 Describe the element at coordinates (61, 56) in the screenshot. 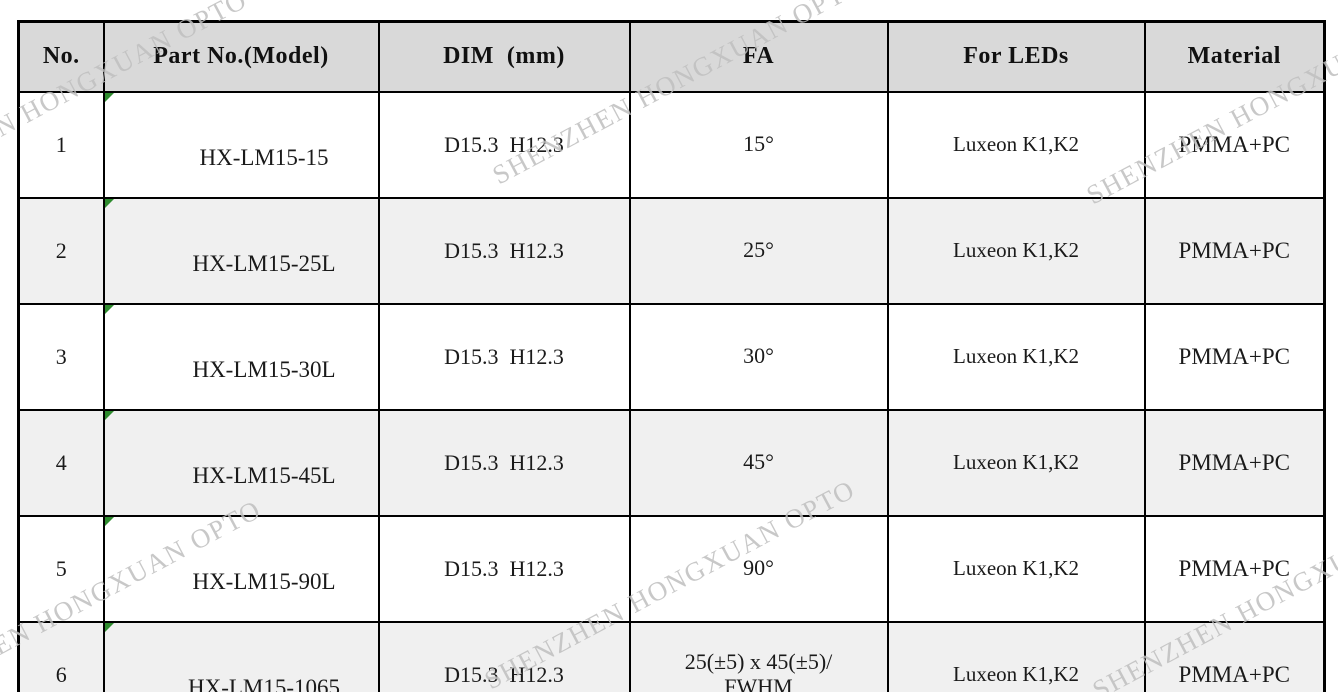

I see `column-header-no: No.` at that location.